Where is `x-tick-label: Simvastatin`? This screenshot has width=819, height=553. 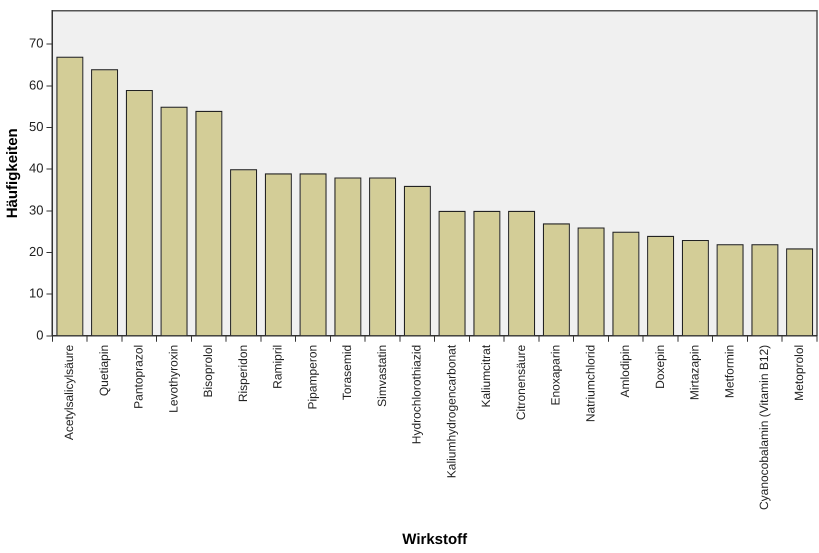
x-tick-label: Simvastatin is located at coordinates (381, 375).